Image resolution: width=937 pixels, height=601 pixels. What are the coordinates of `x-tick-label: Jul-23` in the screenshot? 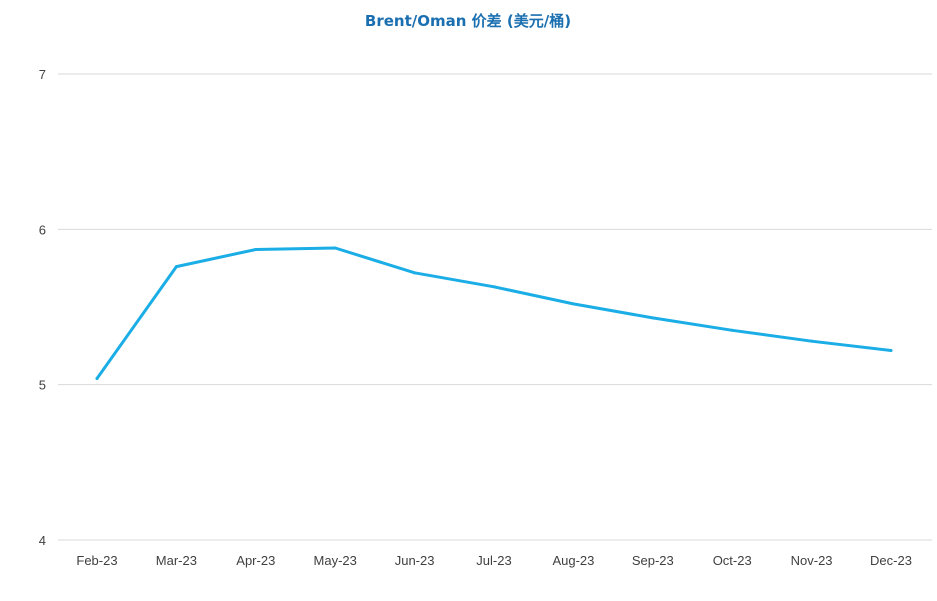 It's located at (493, 560).